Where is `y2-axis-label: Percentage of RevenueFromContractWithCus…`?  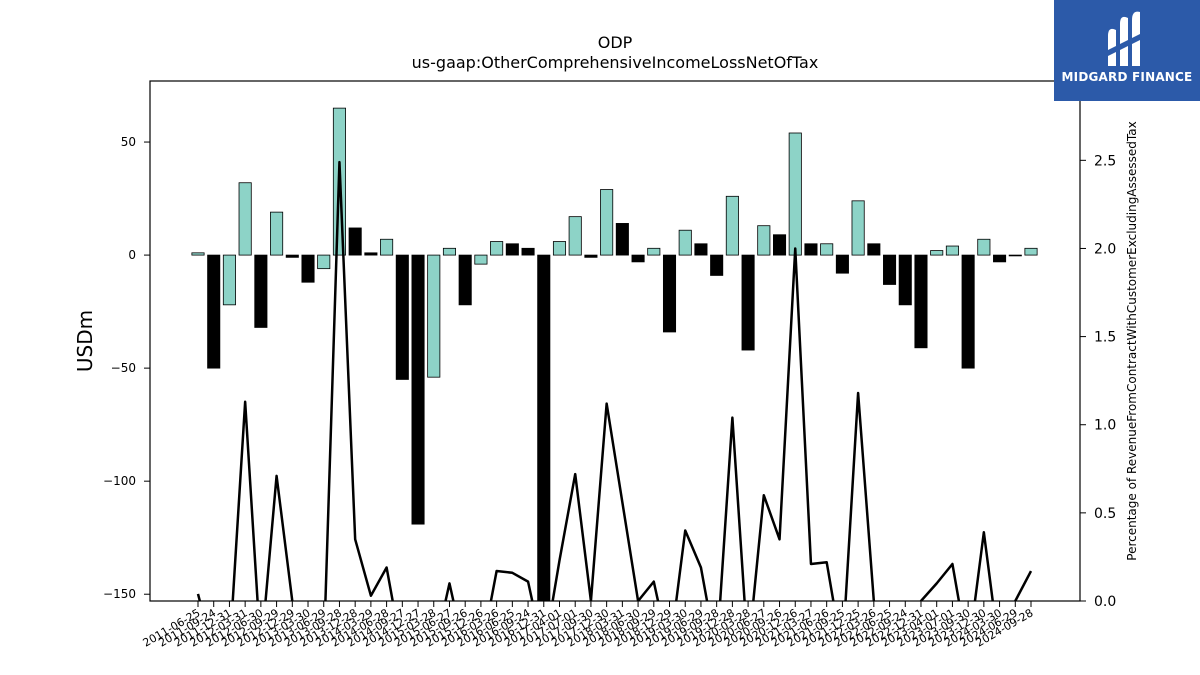
y2-axis-label: Percentage of RevenueFromContractWithCus… is located at coordinates (1132, 340).